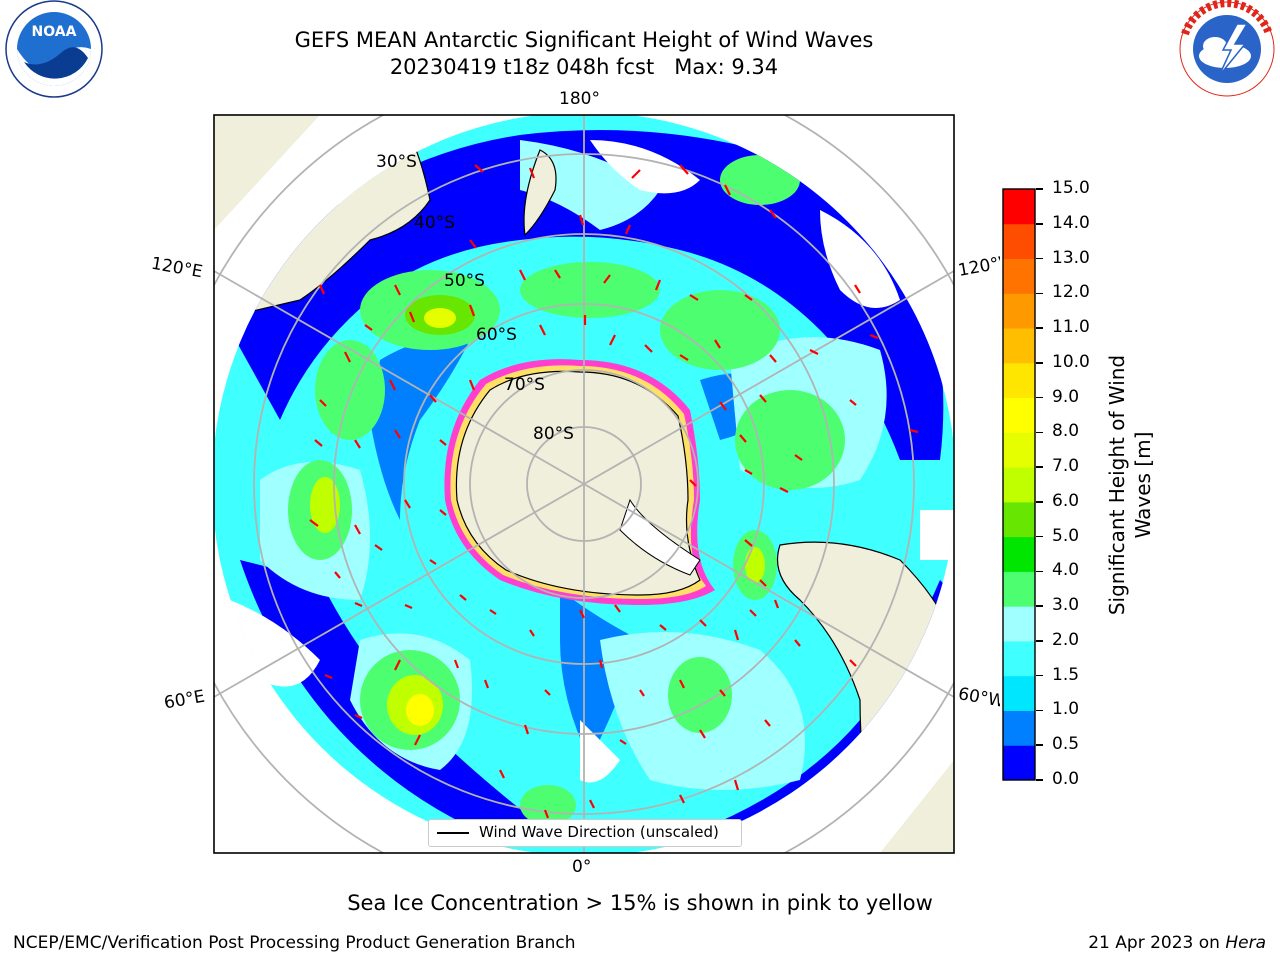 The image size is (1280, 960). Describe the element at coordinates (434, 223) in the screenshot. I see `lat-label-40s: 40°S` at that location.